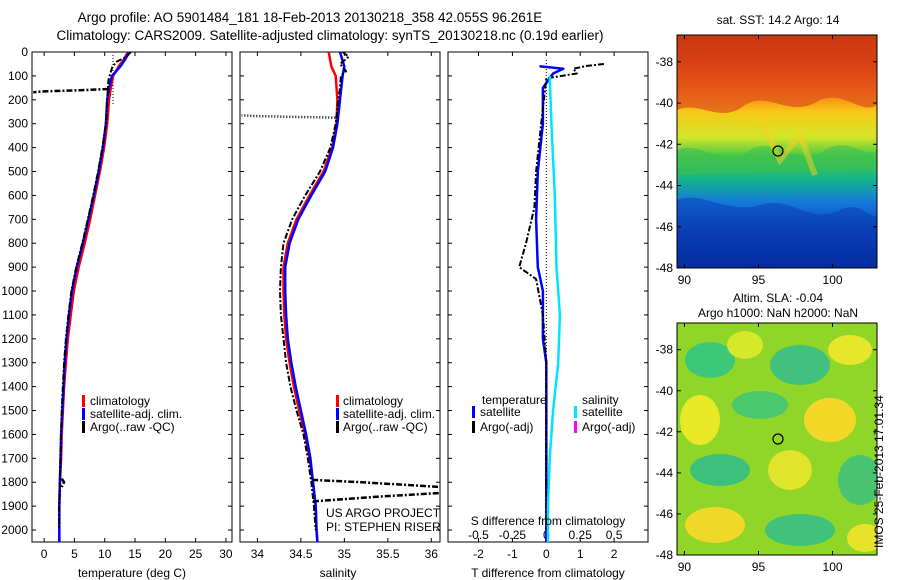 This screenshot has width=900, height=580. I want to click on depth-tick-label: 0, so click(24, 52).